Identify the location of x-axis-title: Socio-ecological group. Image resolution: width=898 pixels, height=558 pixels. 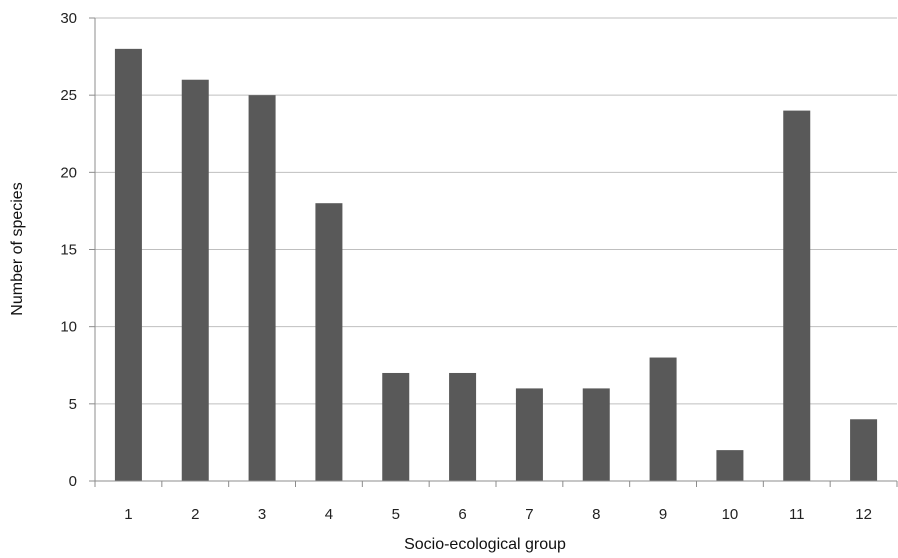
(485, 544).